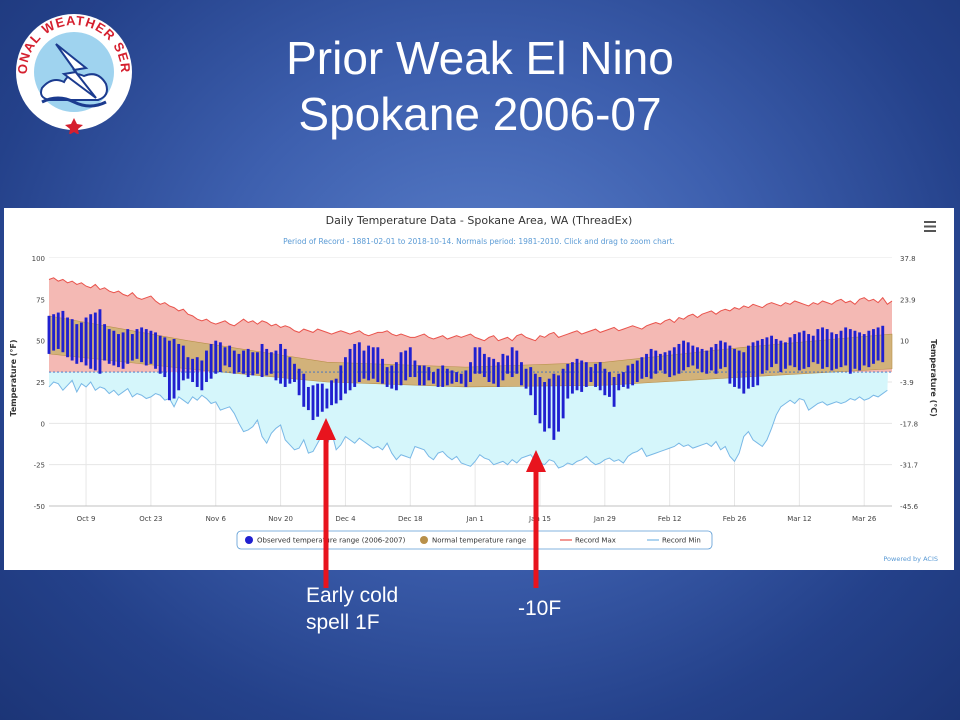 Image resolution: width=960 pixels, height=720 pixels. What do you see at coordinates (479, 541) in the screenshot?
I see `legend-label: Normal temperature range` at bounding box center [479, 541].